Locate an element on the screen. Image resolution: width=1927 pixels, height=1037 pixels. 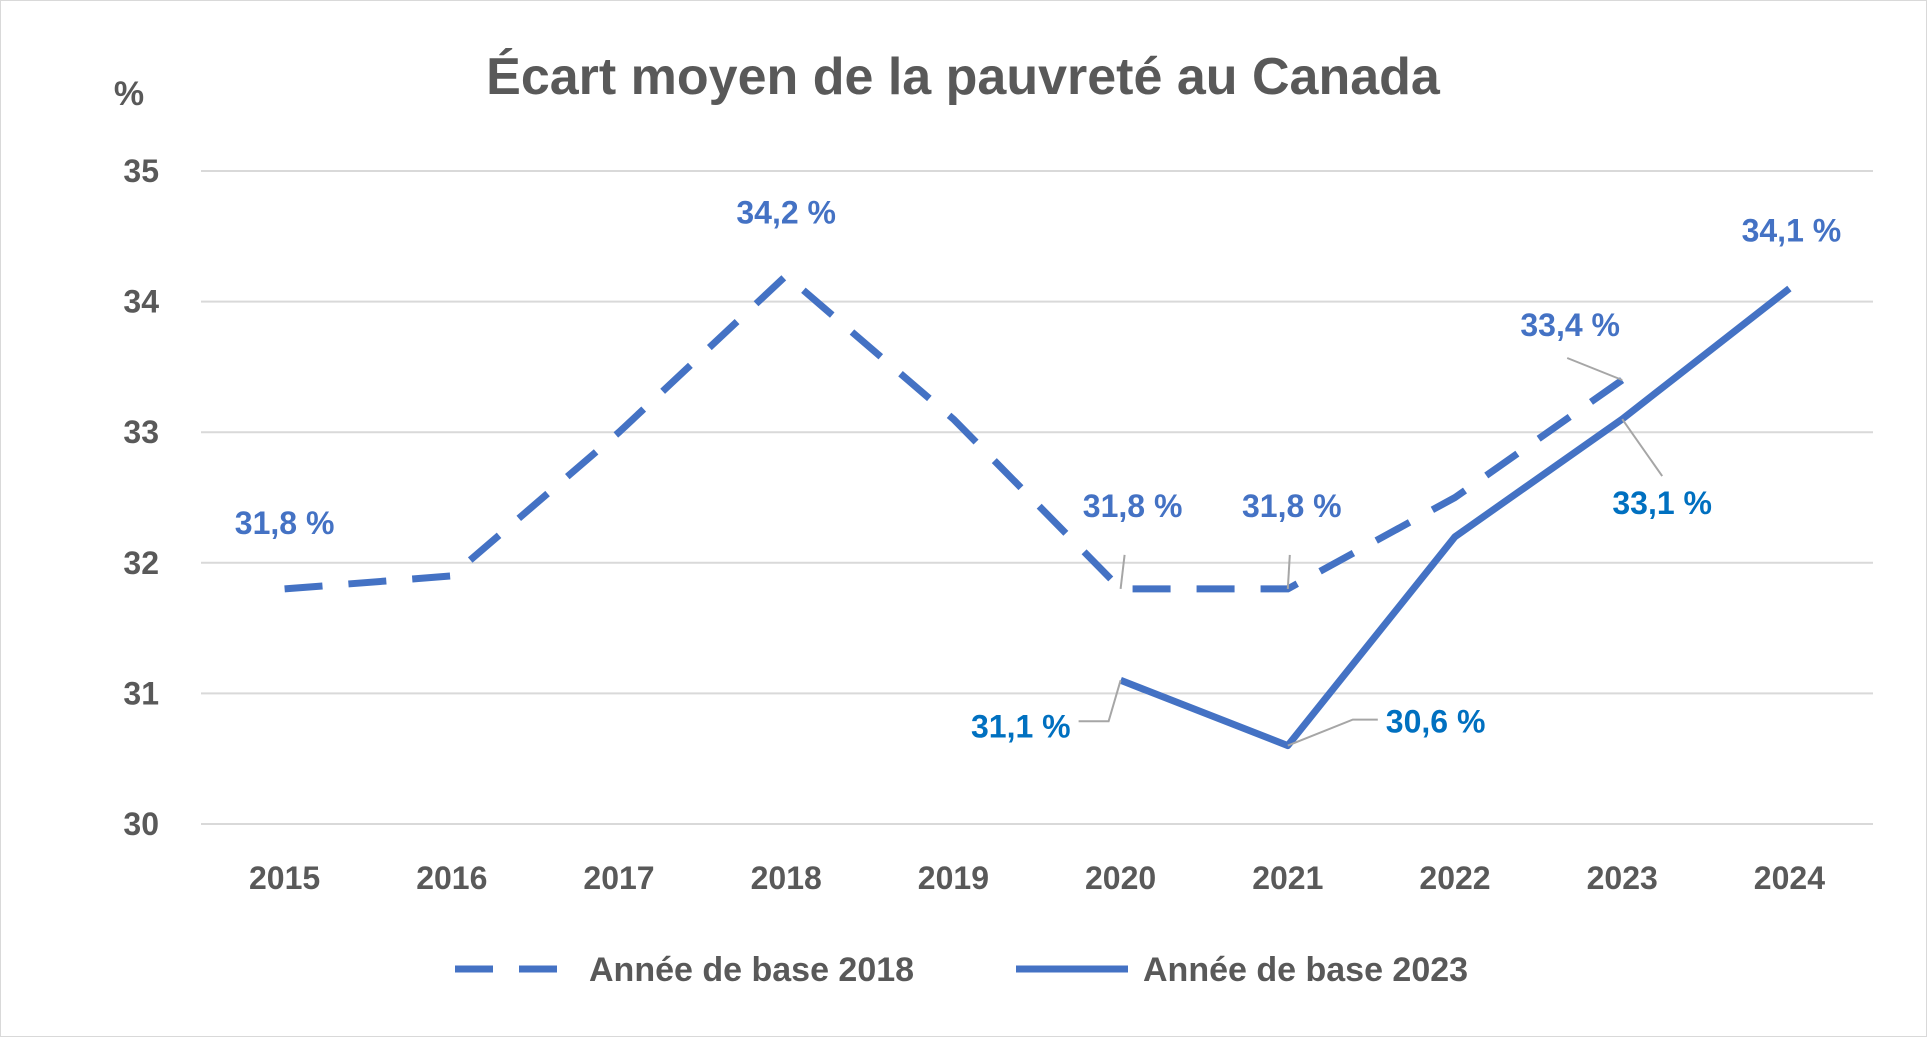
x-tick-label: 2015 is located at coordinates (284, 878).